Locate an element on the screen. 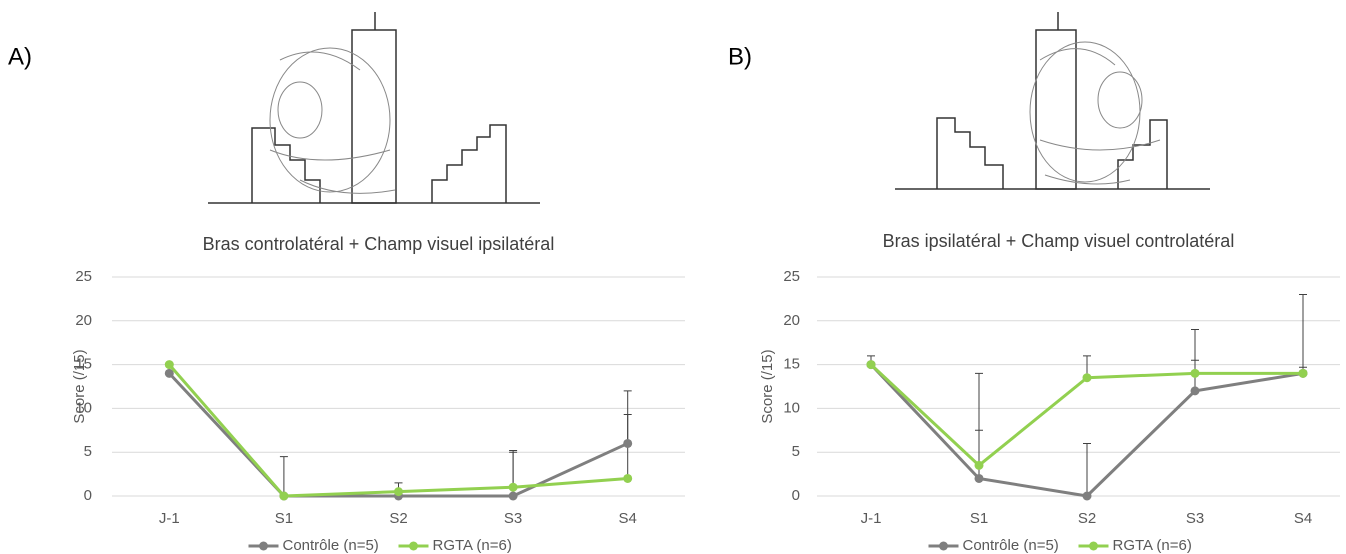 The height and width of the screenshot is (554, 1346). panel-label: A) is located at coordinates (20, 56).